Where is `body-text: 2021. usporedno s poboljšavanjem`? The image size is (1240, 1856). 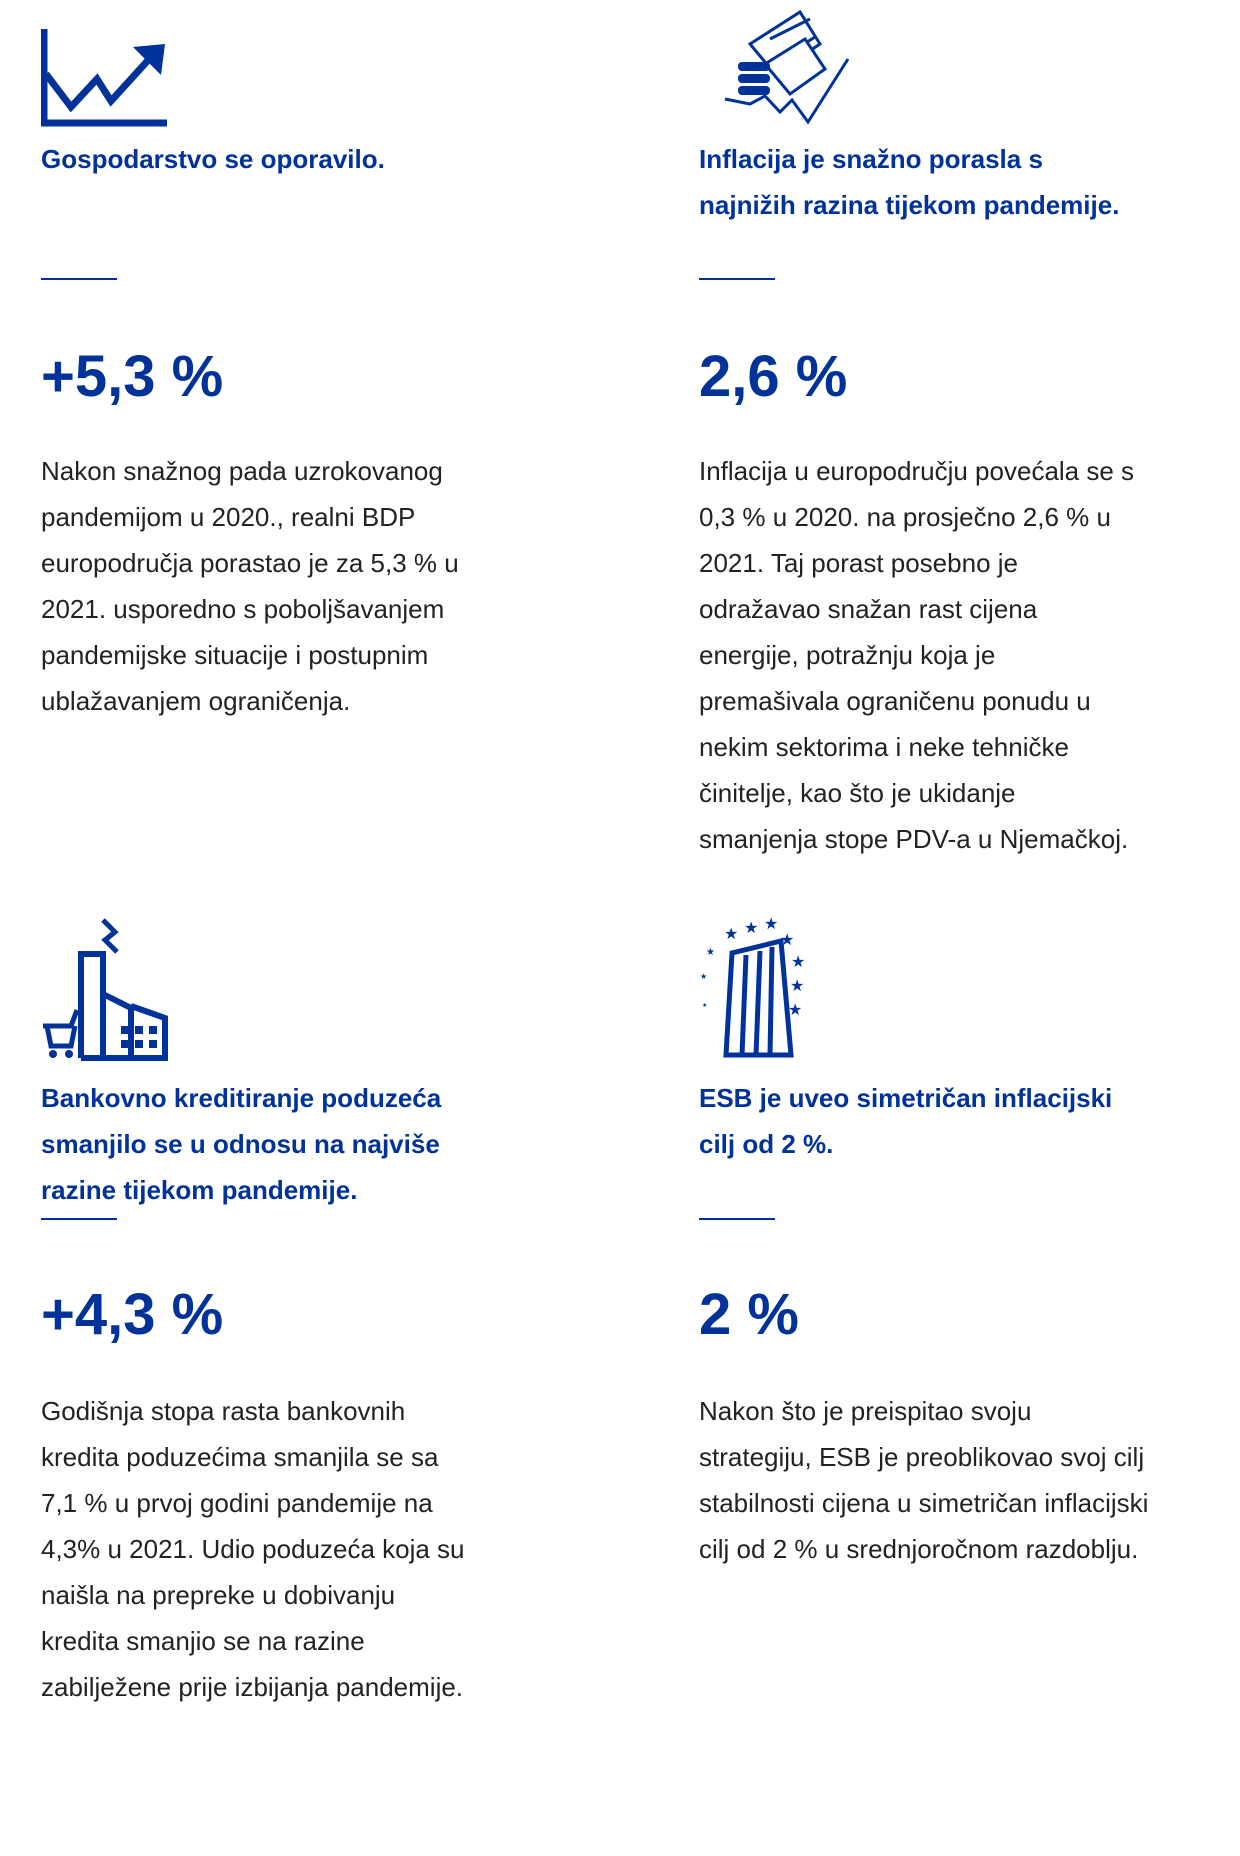 body-text: 2021. usporedno s poboljšavanjem is located at coordinates (243, 609).